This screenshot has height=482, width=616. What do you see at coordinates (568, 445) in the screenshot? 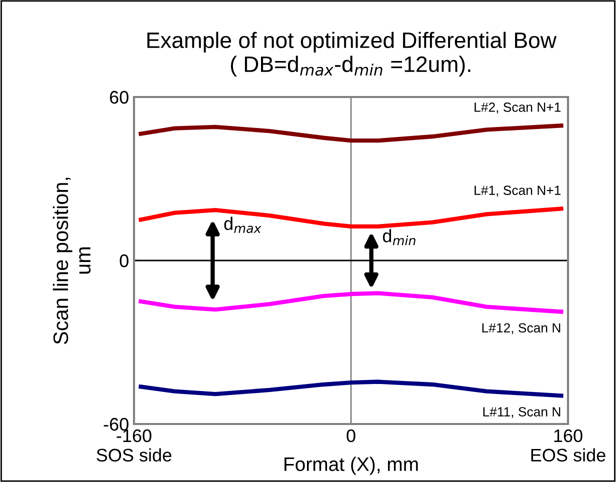
I see `x-tick-label: 160 EOS side` at bounding box center [568, 445].